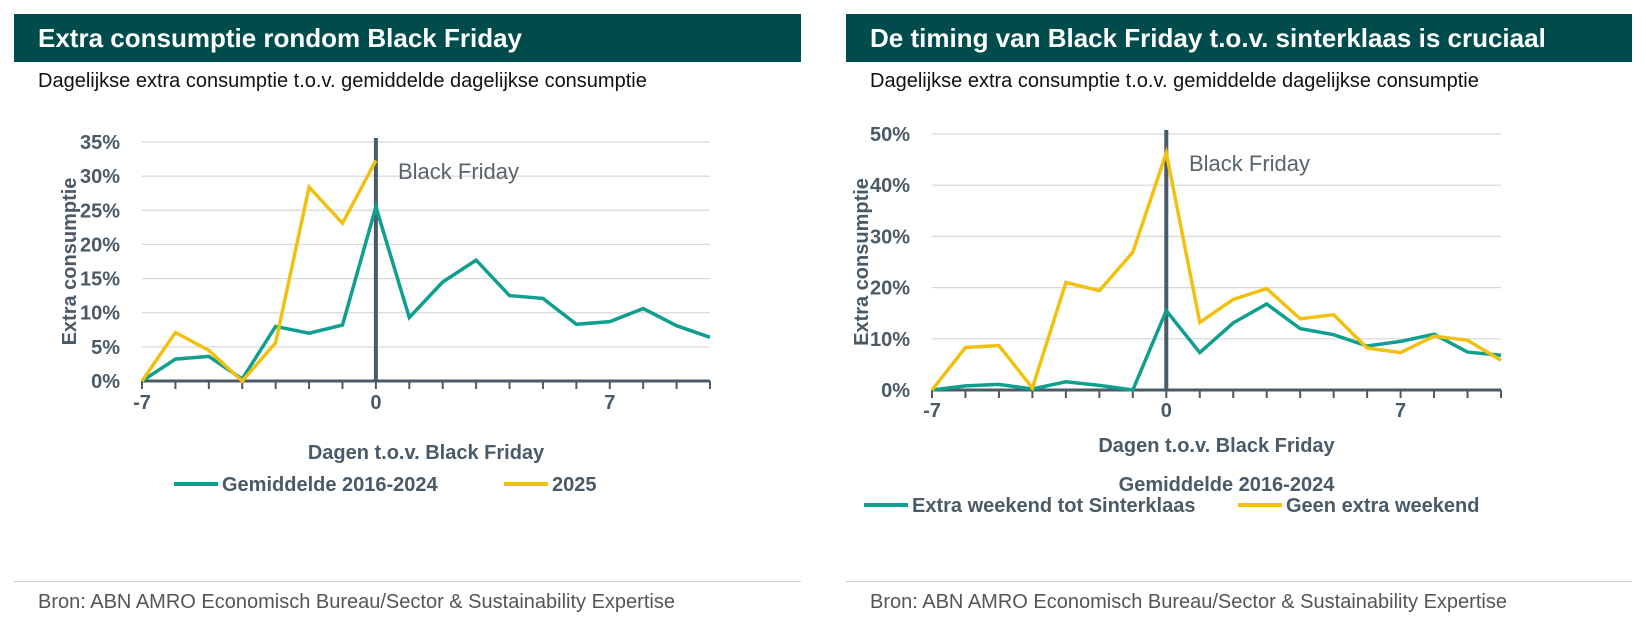 The height and width of the screenshot is (617, 1646). Describe the element at coordinates (100, 280) in the screenshot. I see `y-tick-label: 15%` at that location.